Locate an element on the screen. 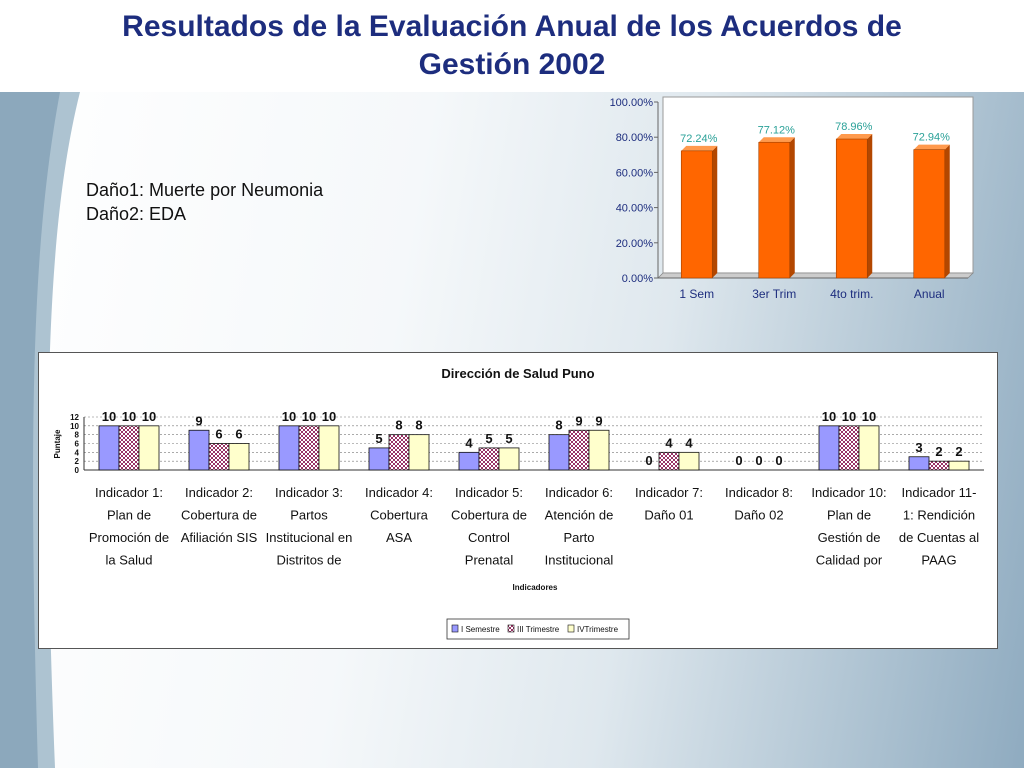 The image size is (1024, 768). category-label: Distritos de is located at coordinates (308, 560).